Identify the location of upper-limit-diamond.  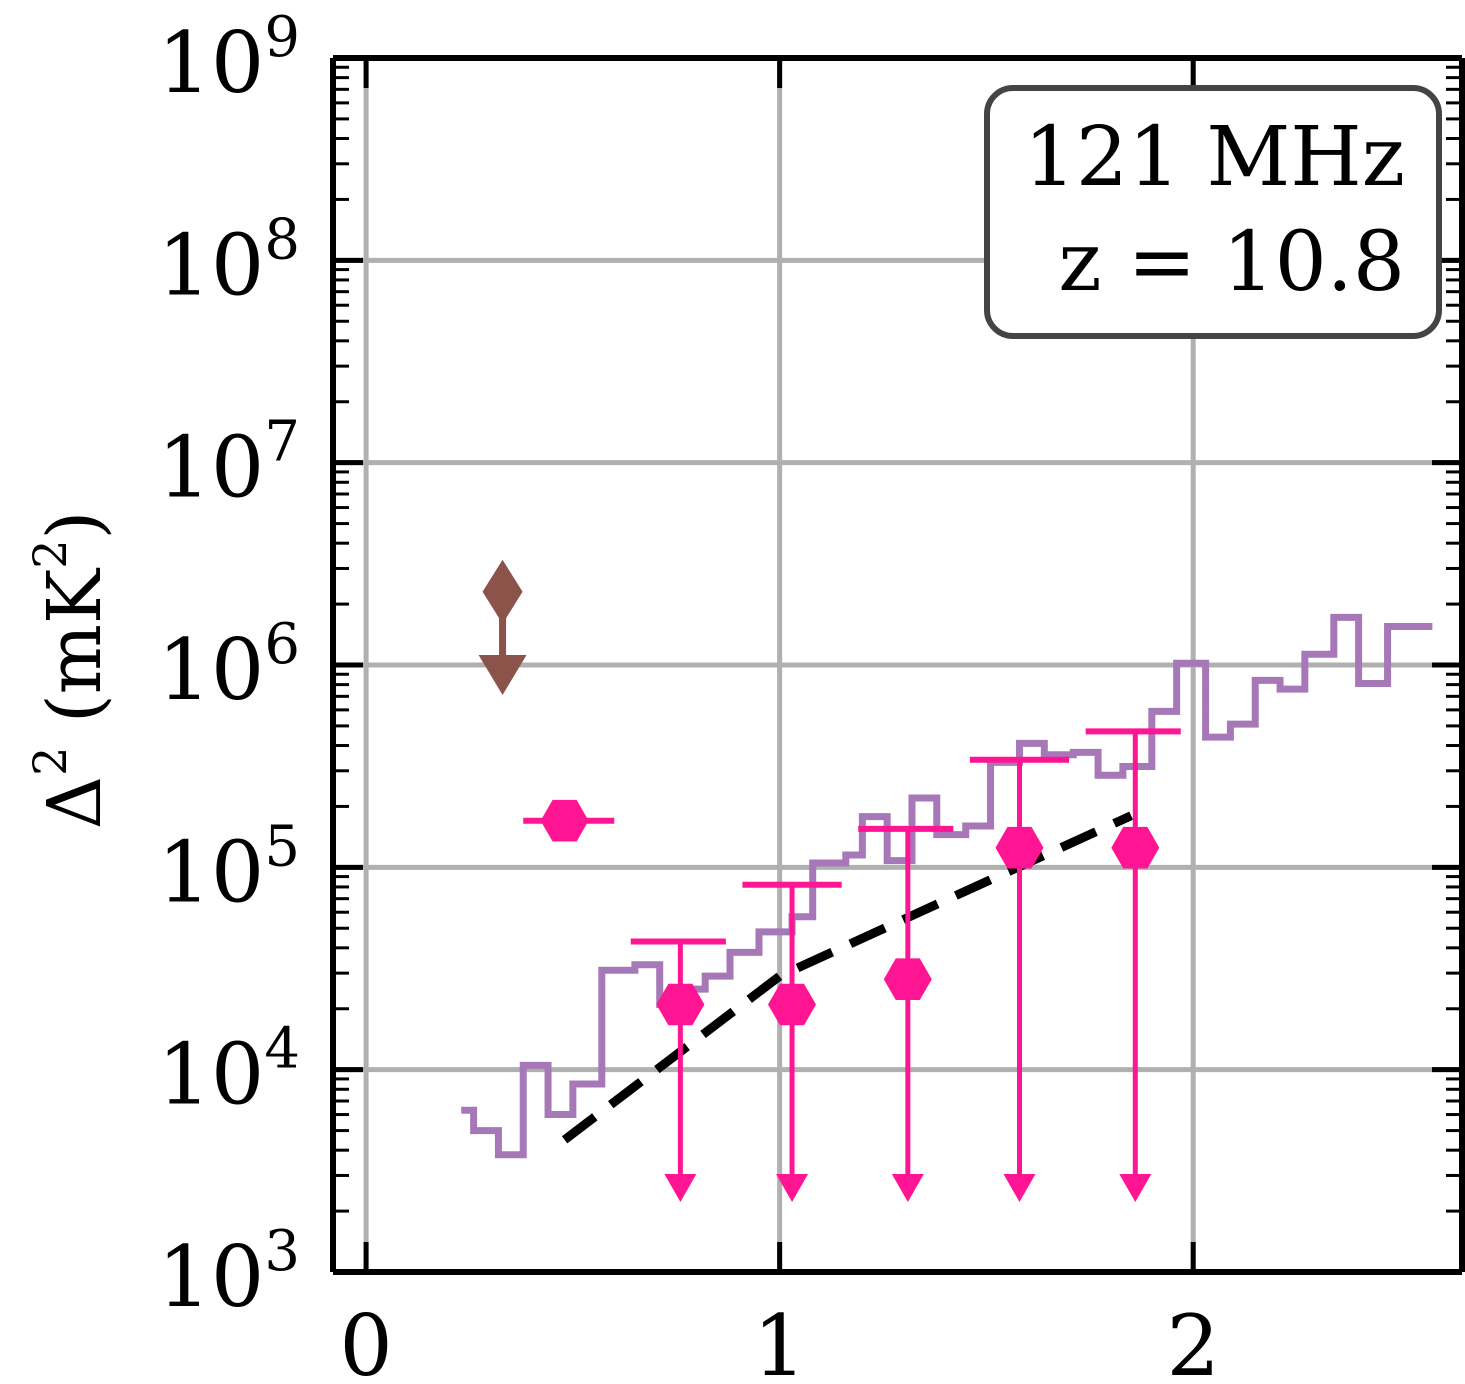
(502, 591).